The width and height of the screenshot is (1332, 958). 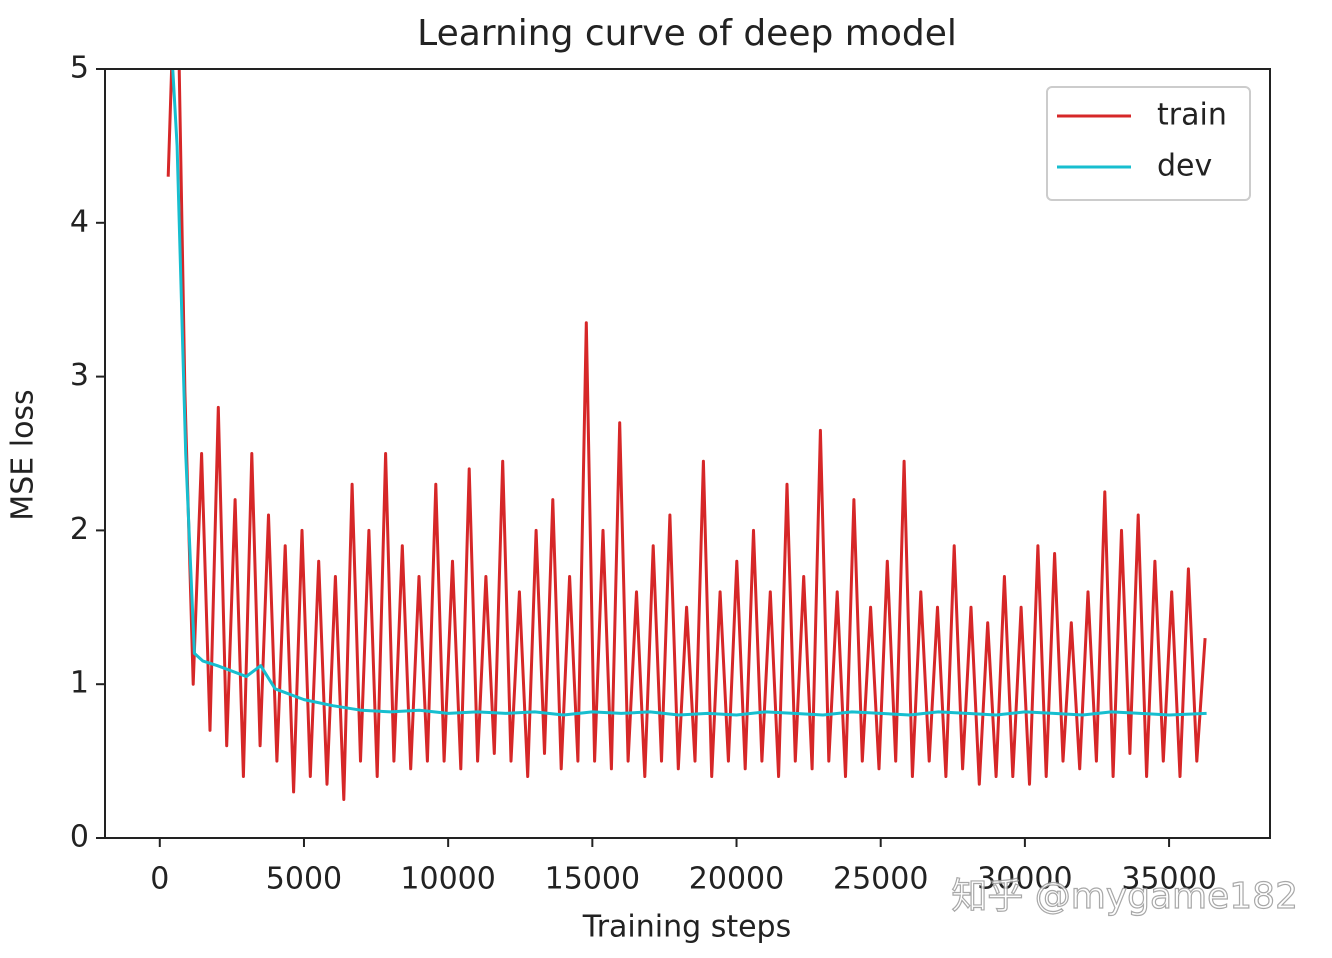 What do you see at coordinates (304, 879) in the screenshot?
I see `x-tick-label: 5000` at bounding box center [304, 879].